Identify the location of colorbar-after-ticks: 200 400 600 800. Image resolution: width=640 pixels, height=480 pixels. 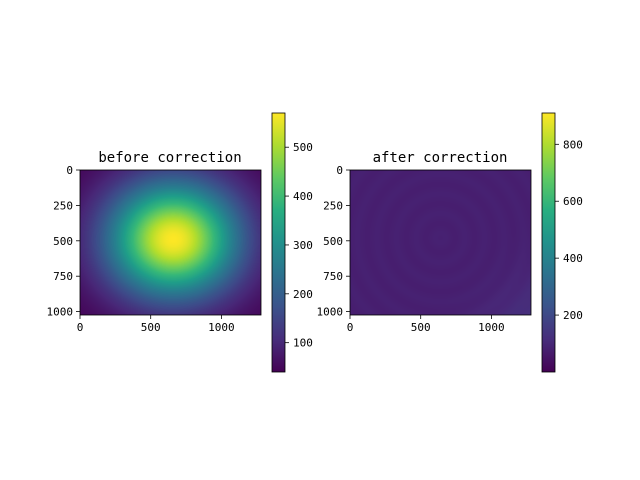
(569, 230).